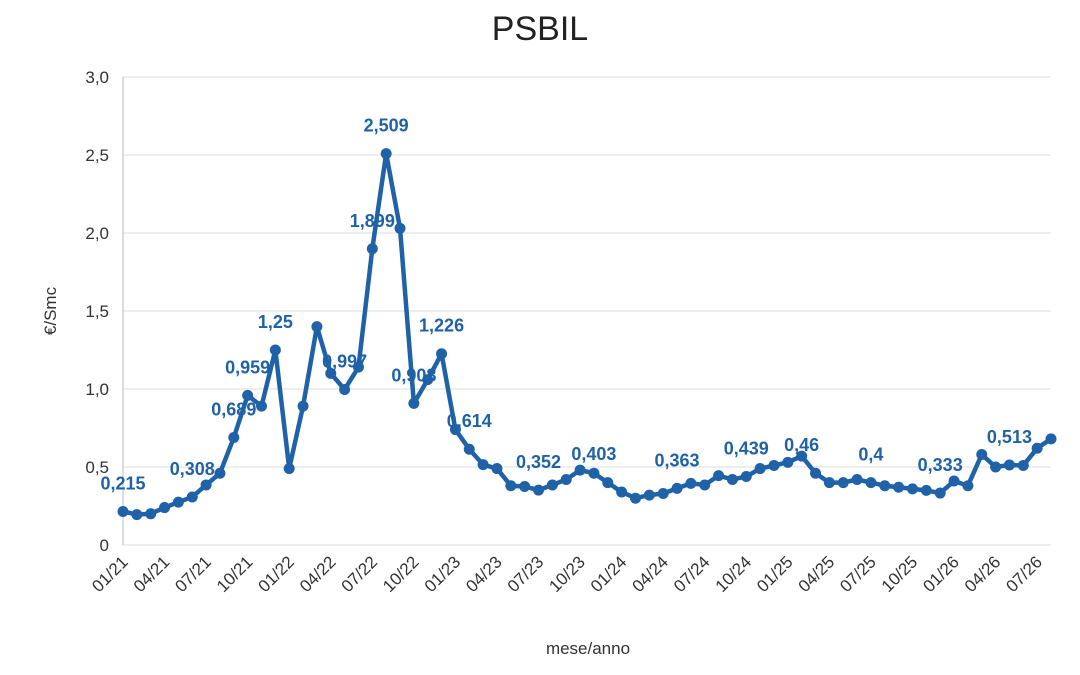  I want to click on data-label: 0,439, so click(746, 449).